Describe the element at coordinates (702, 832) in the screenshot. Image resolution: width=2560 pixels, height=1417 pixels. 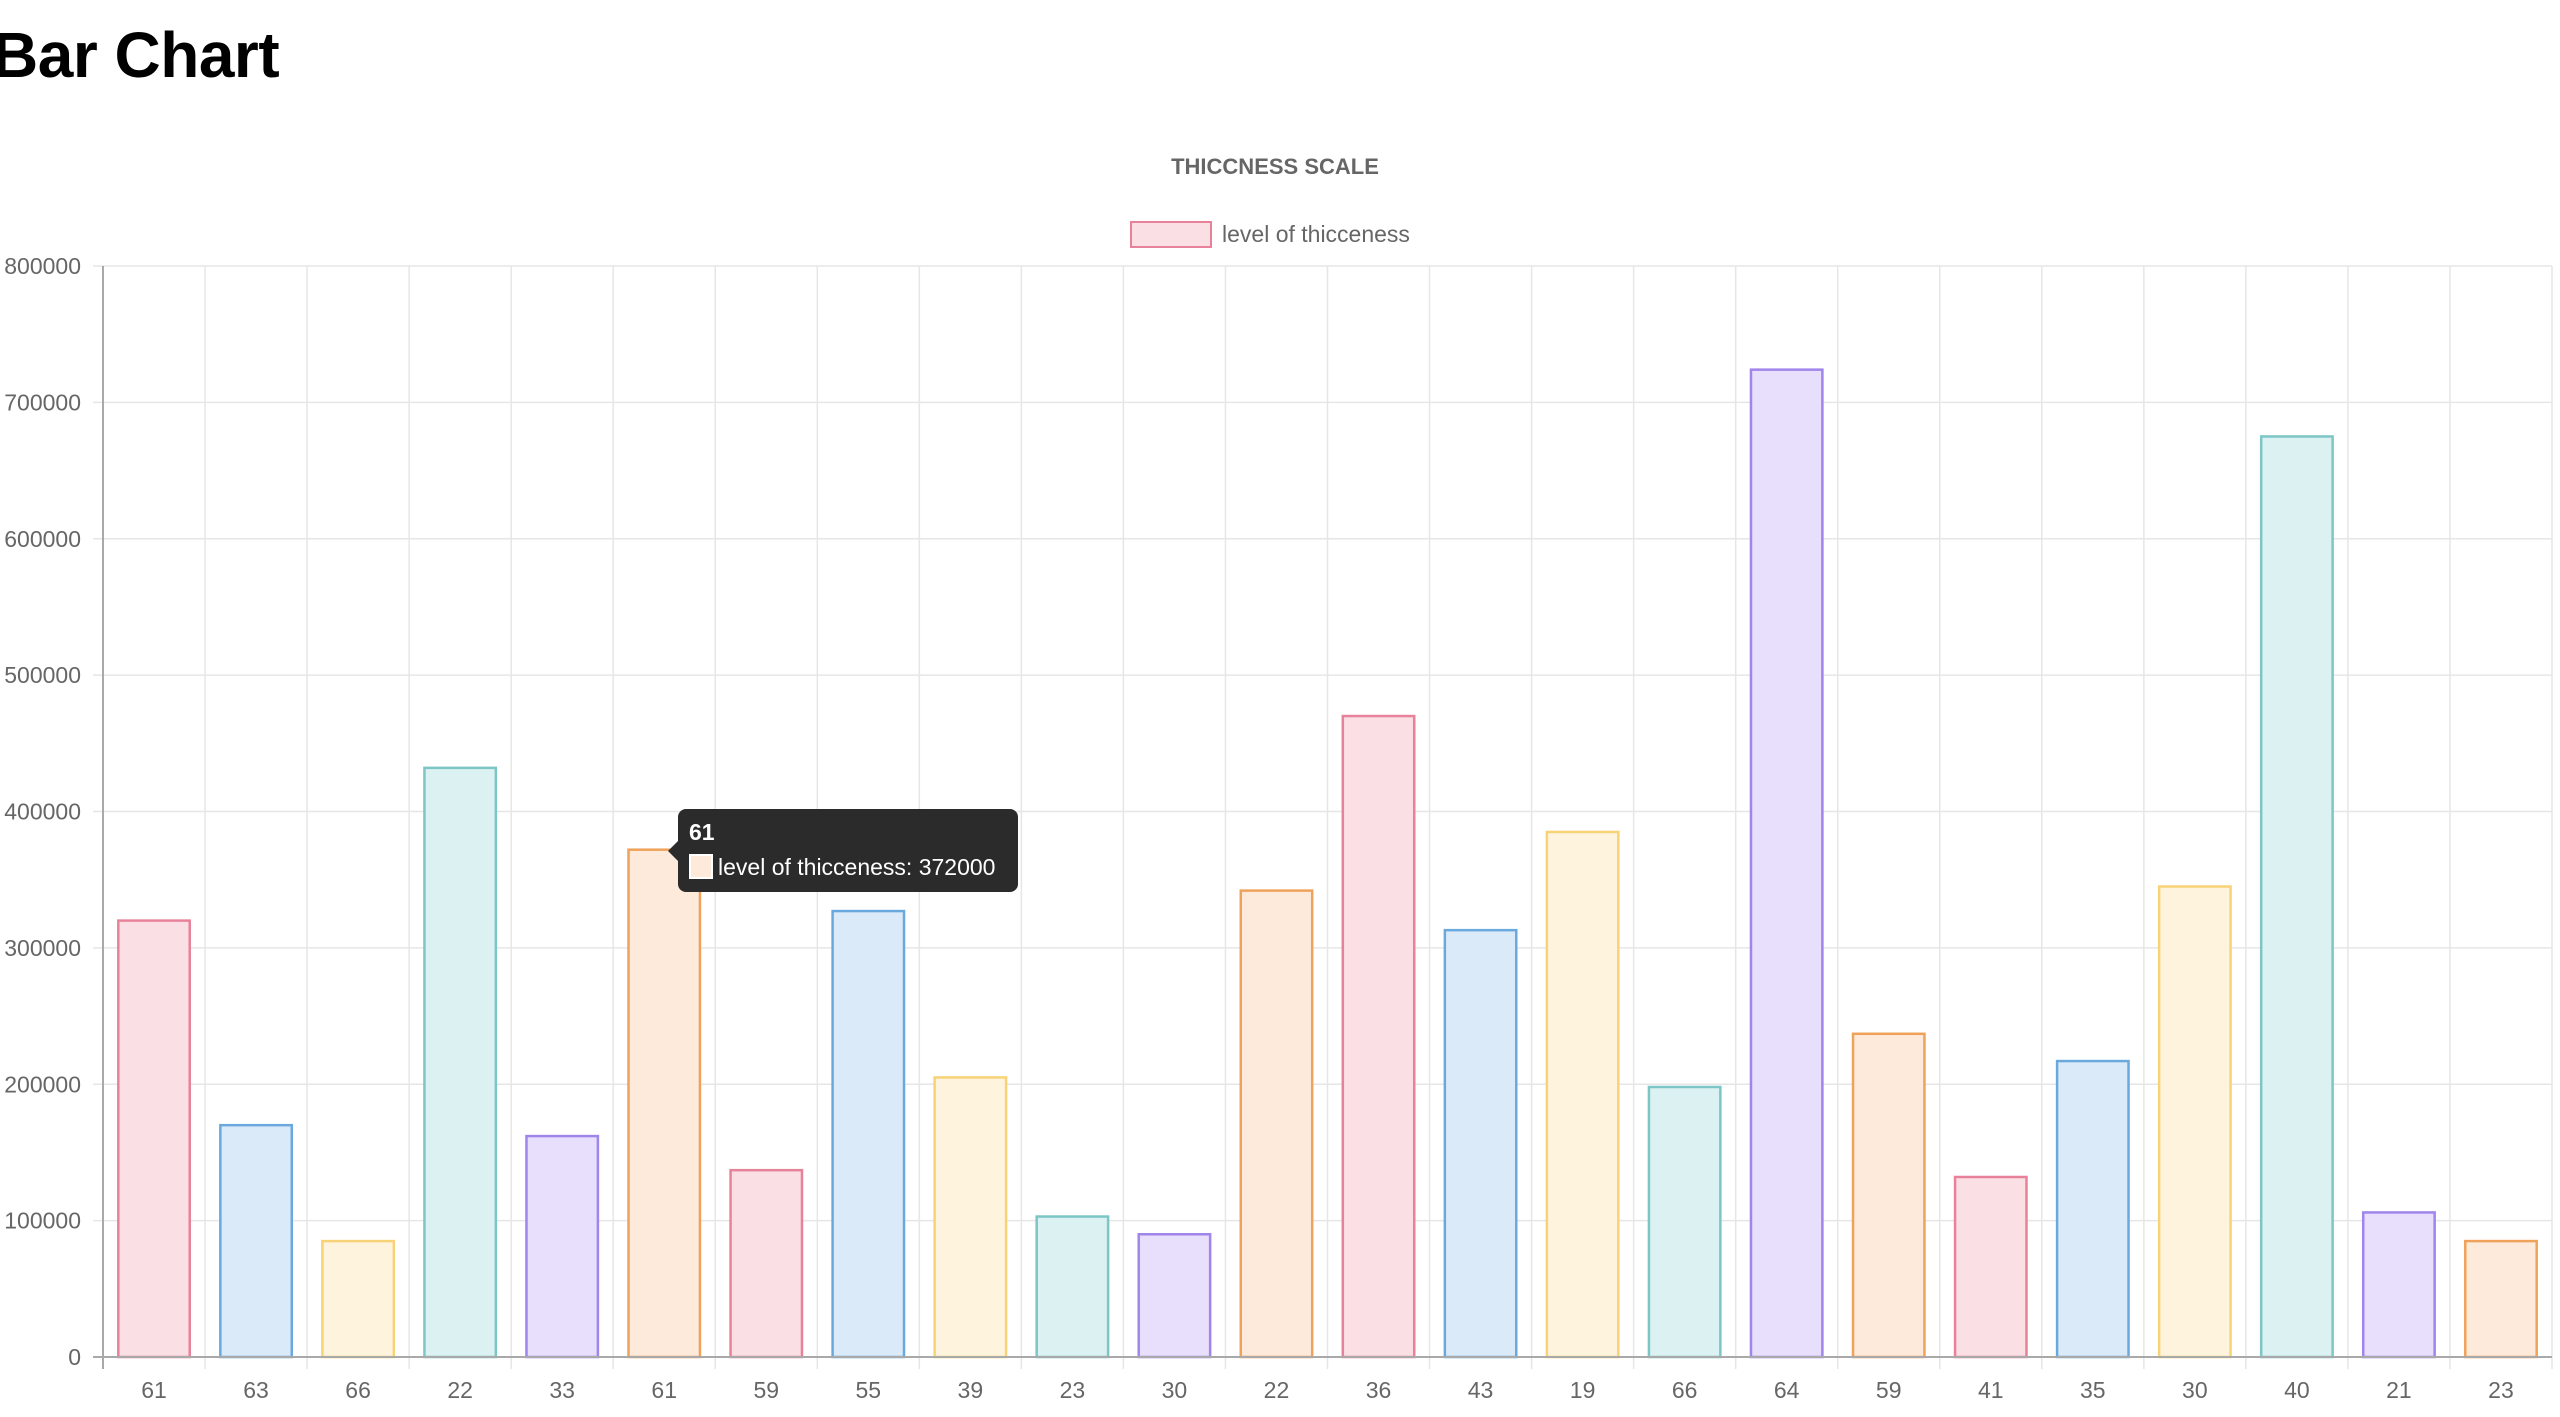
I see `tooltip-title: 61` at that location.